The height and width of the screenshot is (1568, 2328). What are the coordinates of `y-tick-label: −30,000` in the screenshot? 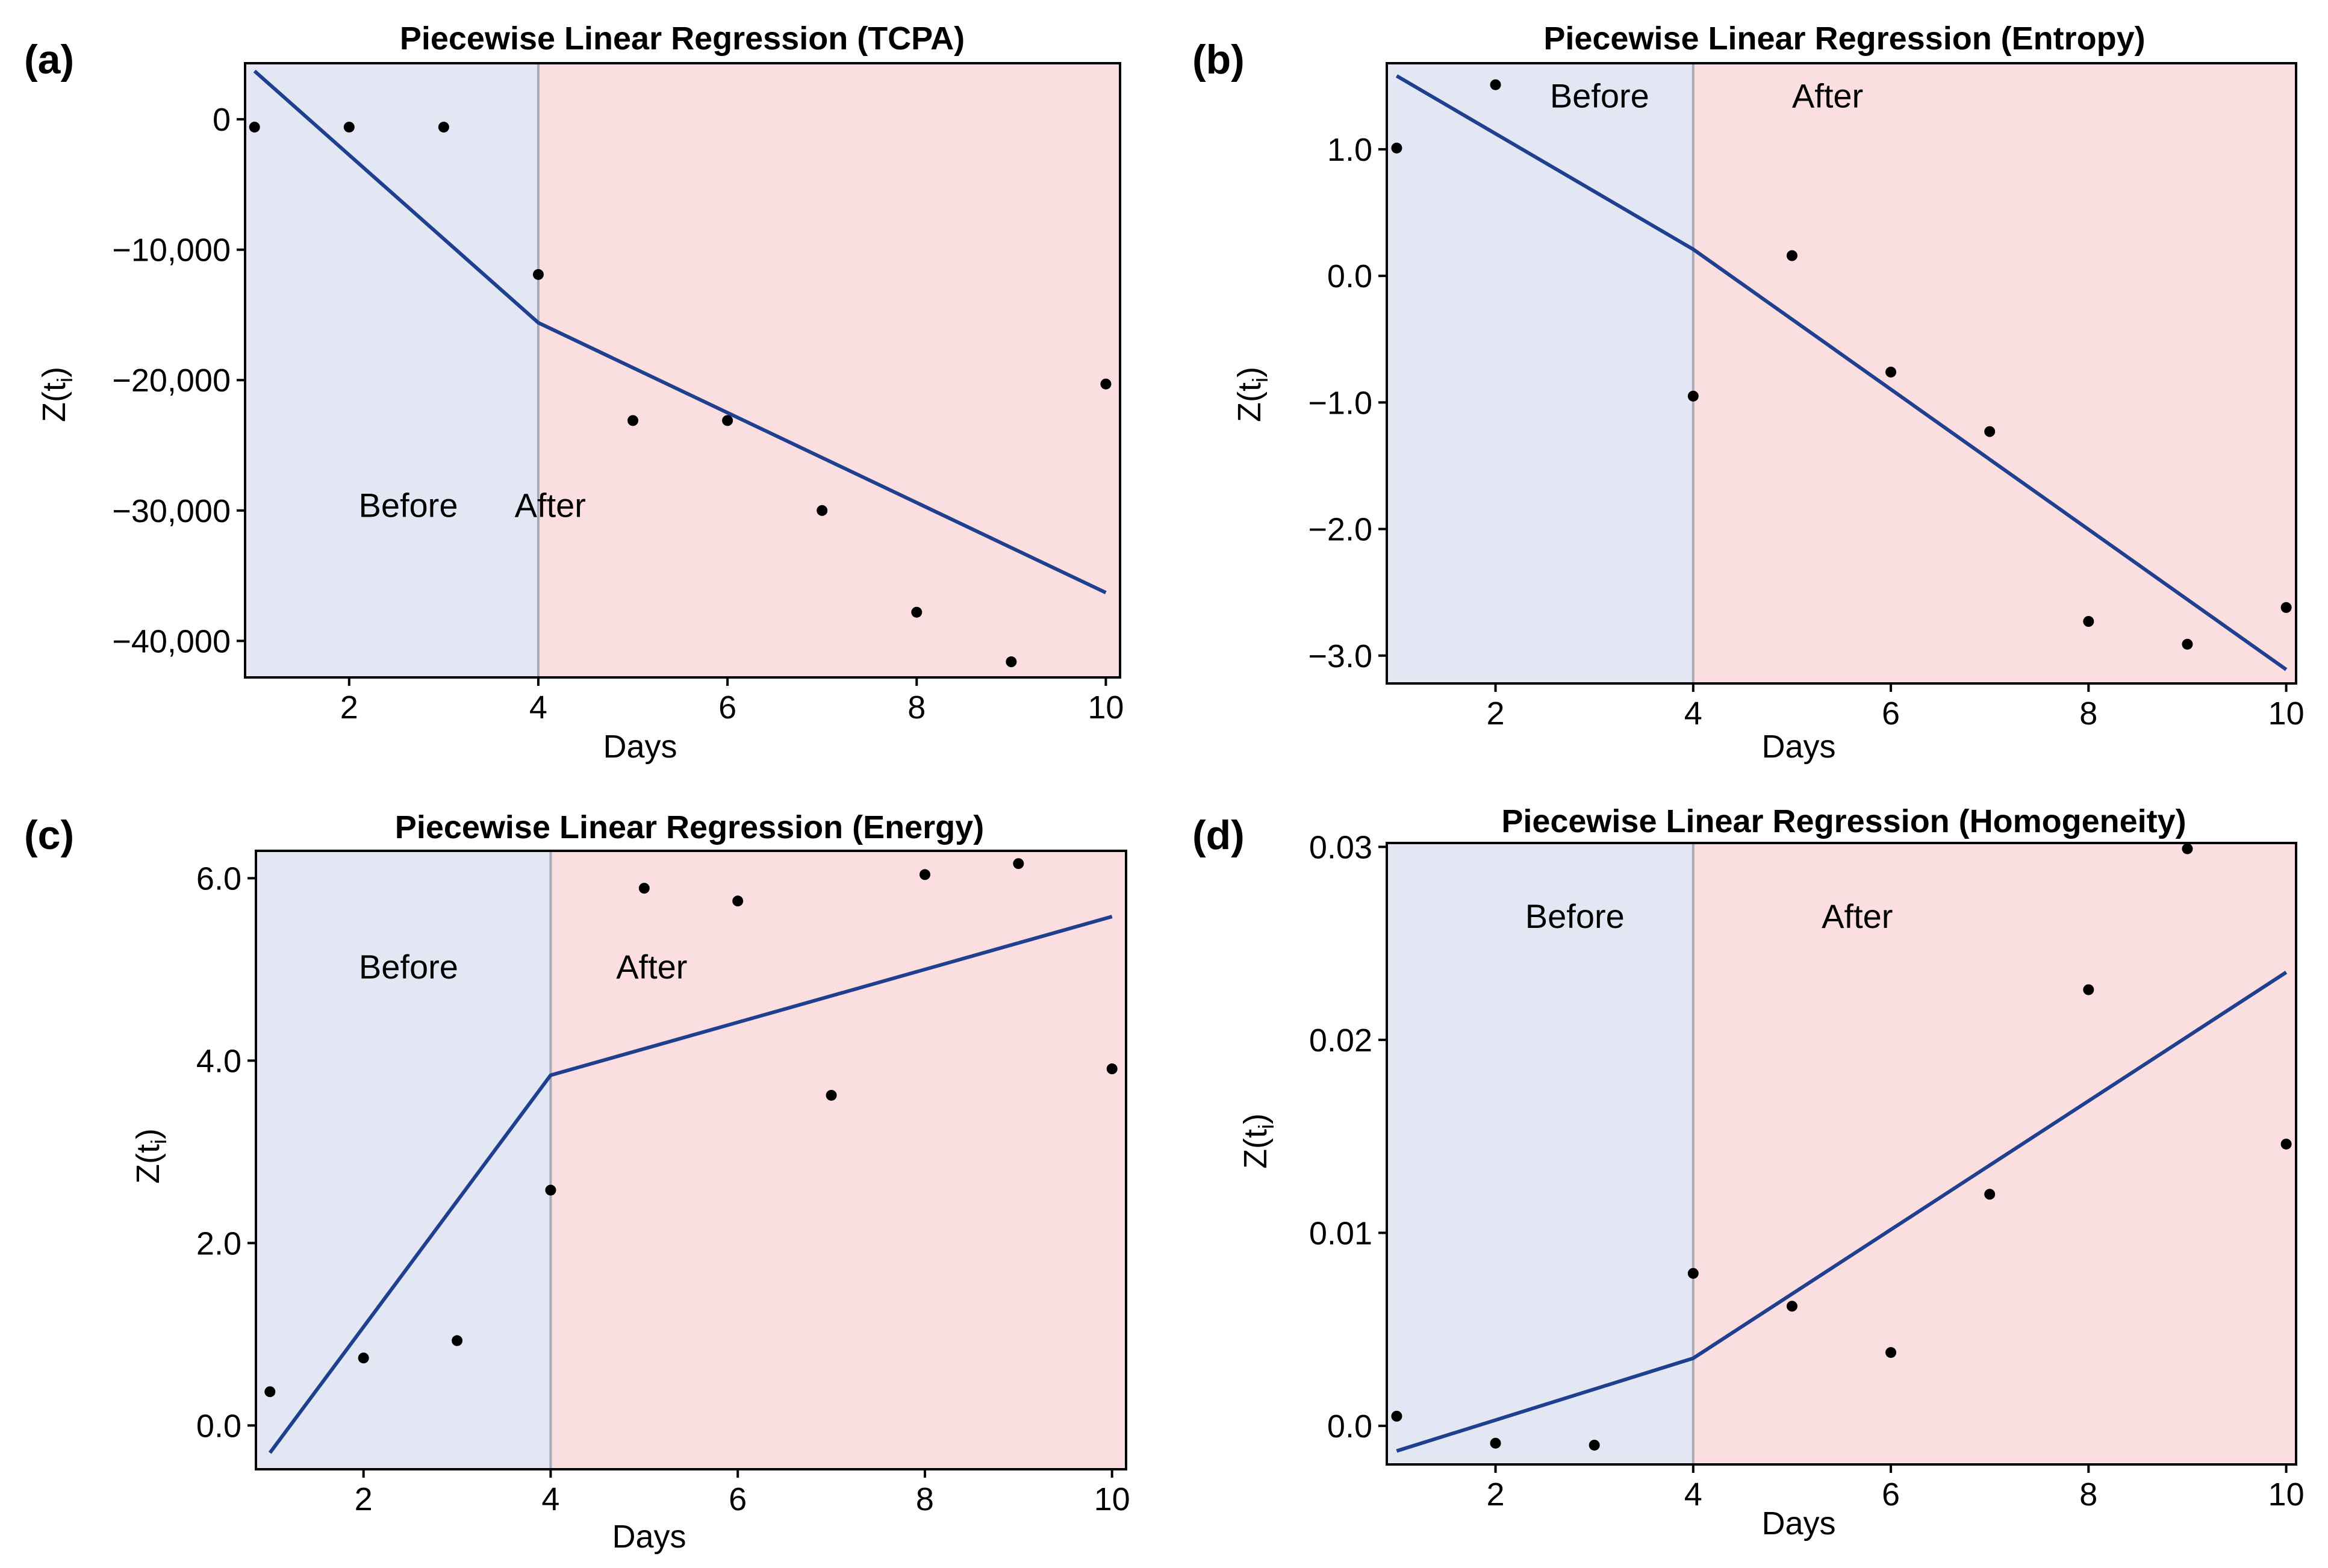 It's located at (171, 511).